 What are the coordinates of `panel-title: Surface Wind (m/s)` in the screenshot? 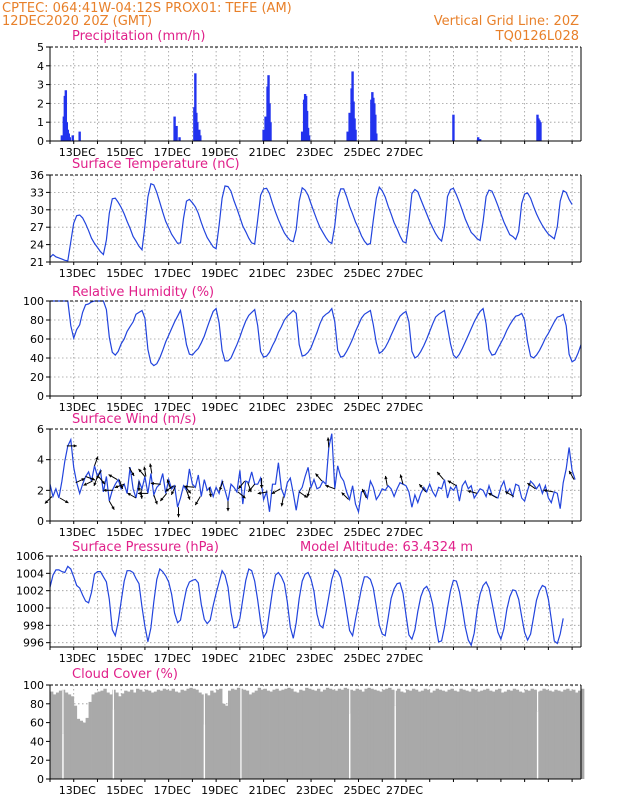 It's located at (134, 419).